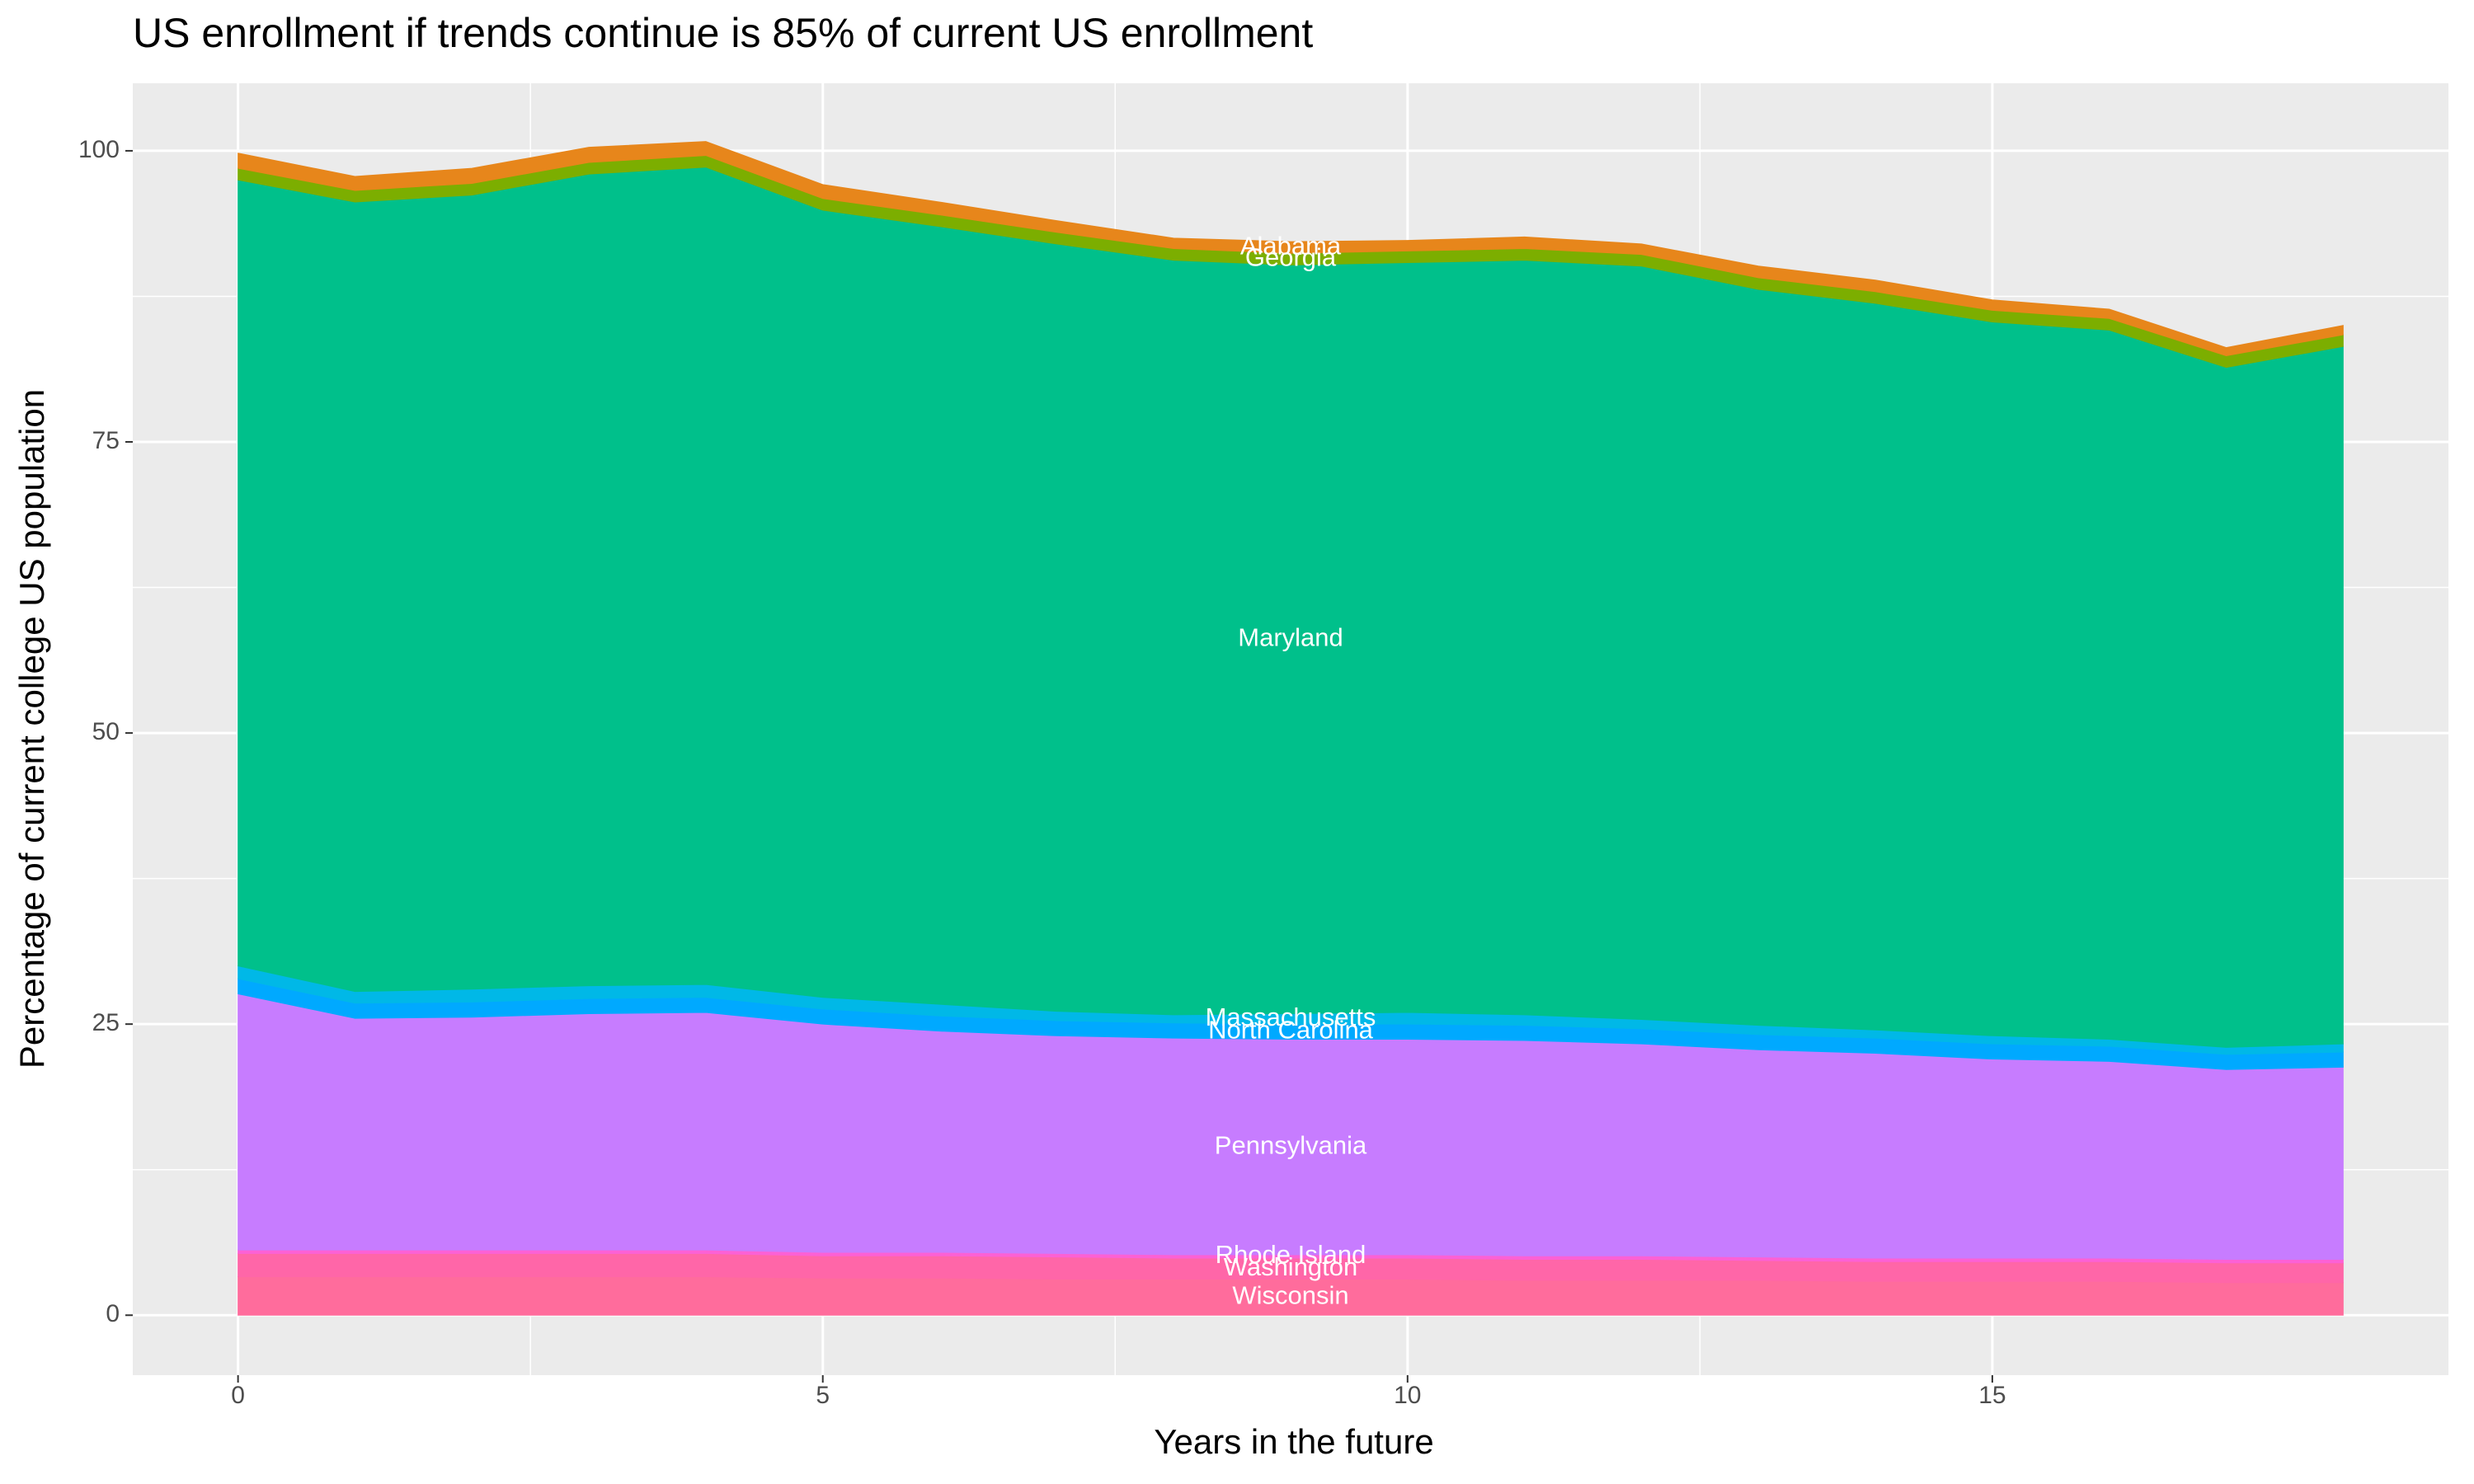 The height and width of the screenshot is (1484, 2474). What do you see at coordinates (106, 1022) in the screenshot?
I see `y-tick-label: 25` at bounding box center [106, 1022].